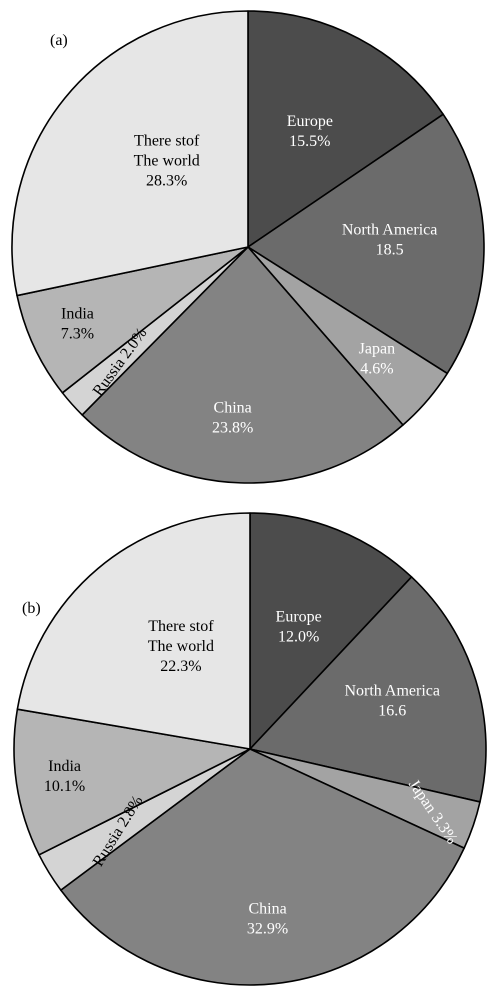  Describe the element at coordinates (31, 608) in the screenshot. I see `panel-label-b: (b)` at that location.